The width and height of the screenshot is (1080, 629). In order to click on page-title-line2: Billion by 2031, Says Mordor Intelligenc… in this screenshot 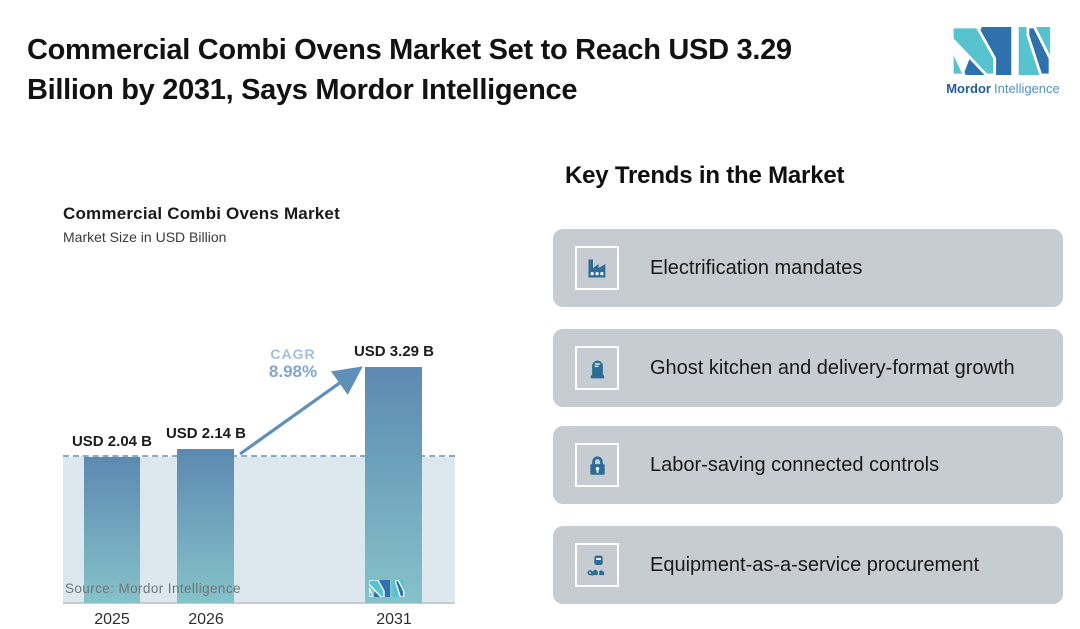, I will do `click(302, 90)`.